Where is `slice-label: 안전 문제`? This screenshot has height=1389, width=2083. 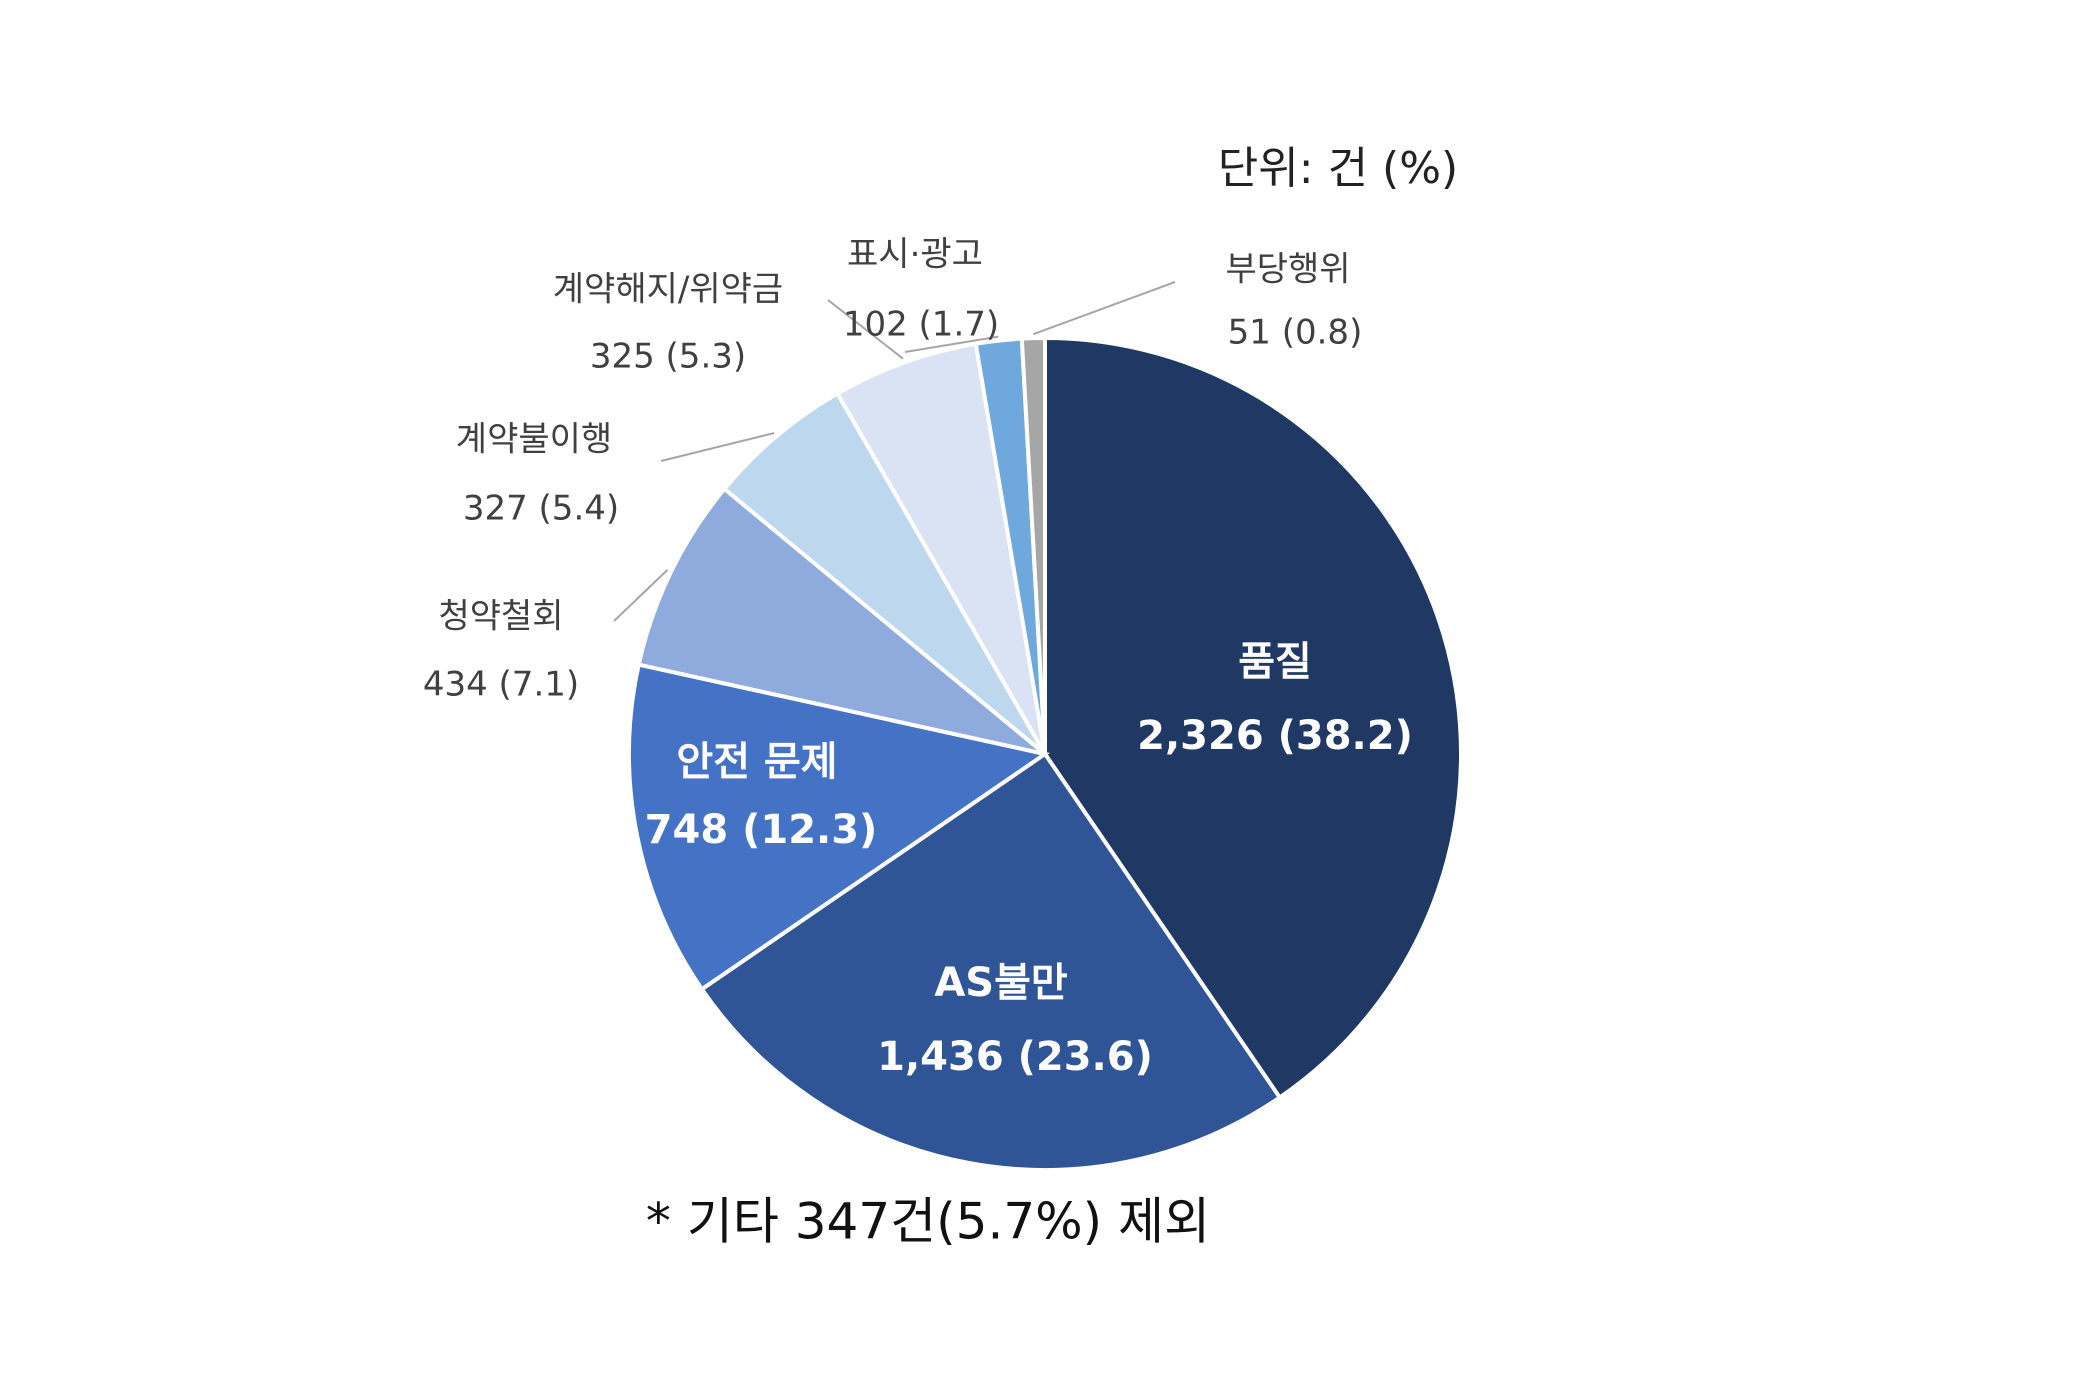 slice-label: 안전 문제 is located at coordinates (756, 762).